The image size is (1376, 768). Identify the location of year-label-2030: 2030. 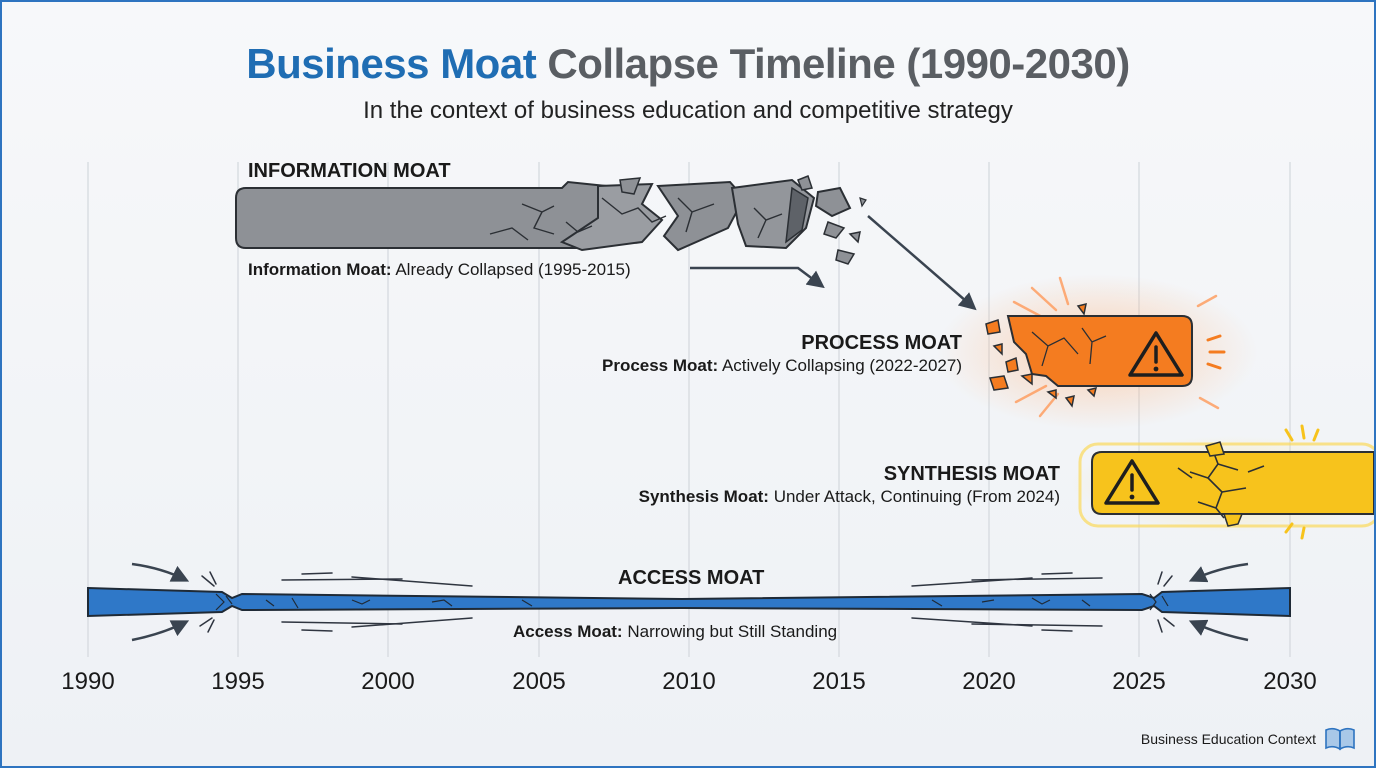
(1290, 681).